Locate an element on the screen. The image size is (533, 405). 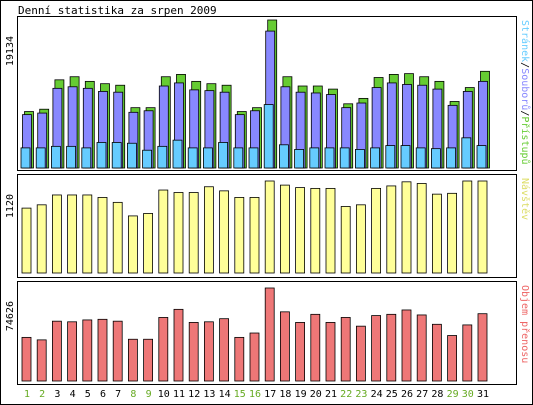
side-label-part: Přístupů is located at coordinates (525, 140).